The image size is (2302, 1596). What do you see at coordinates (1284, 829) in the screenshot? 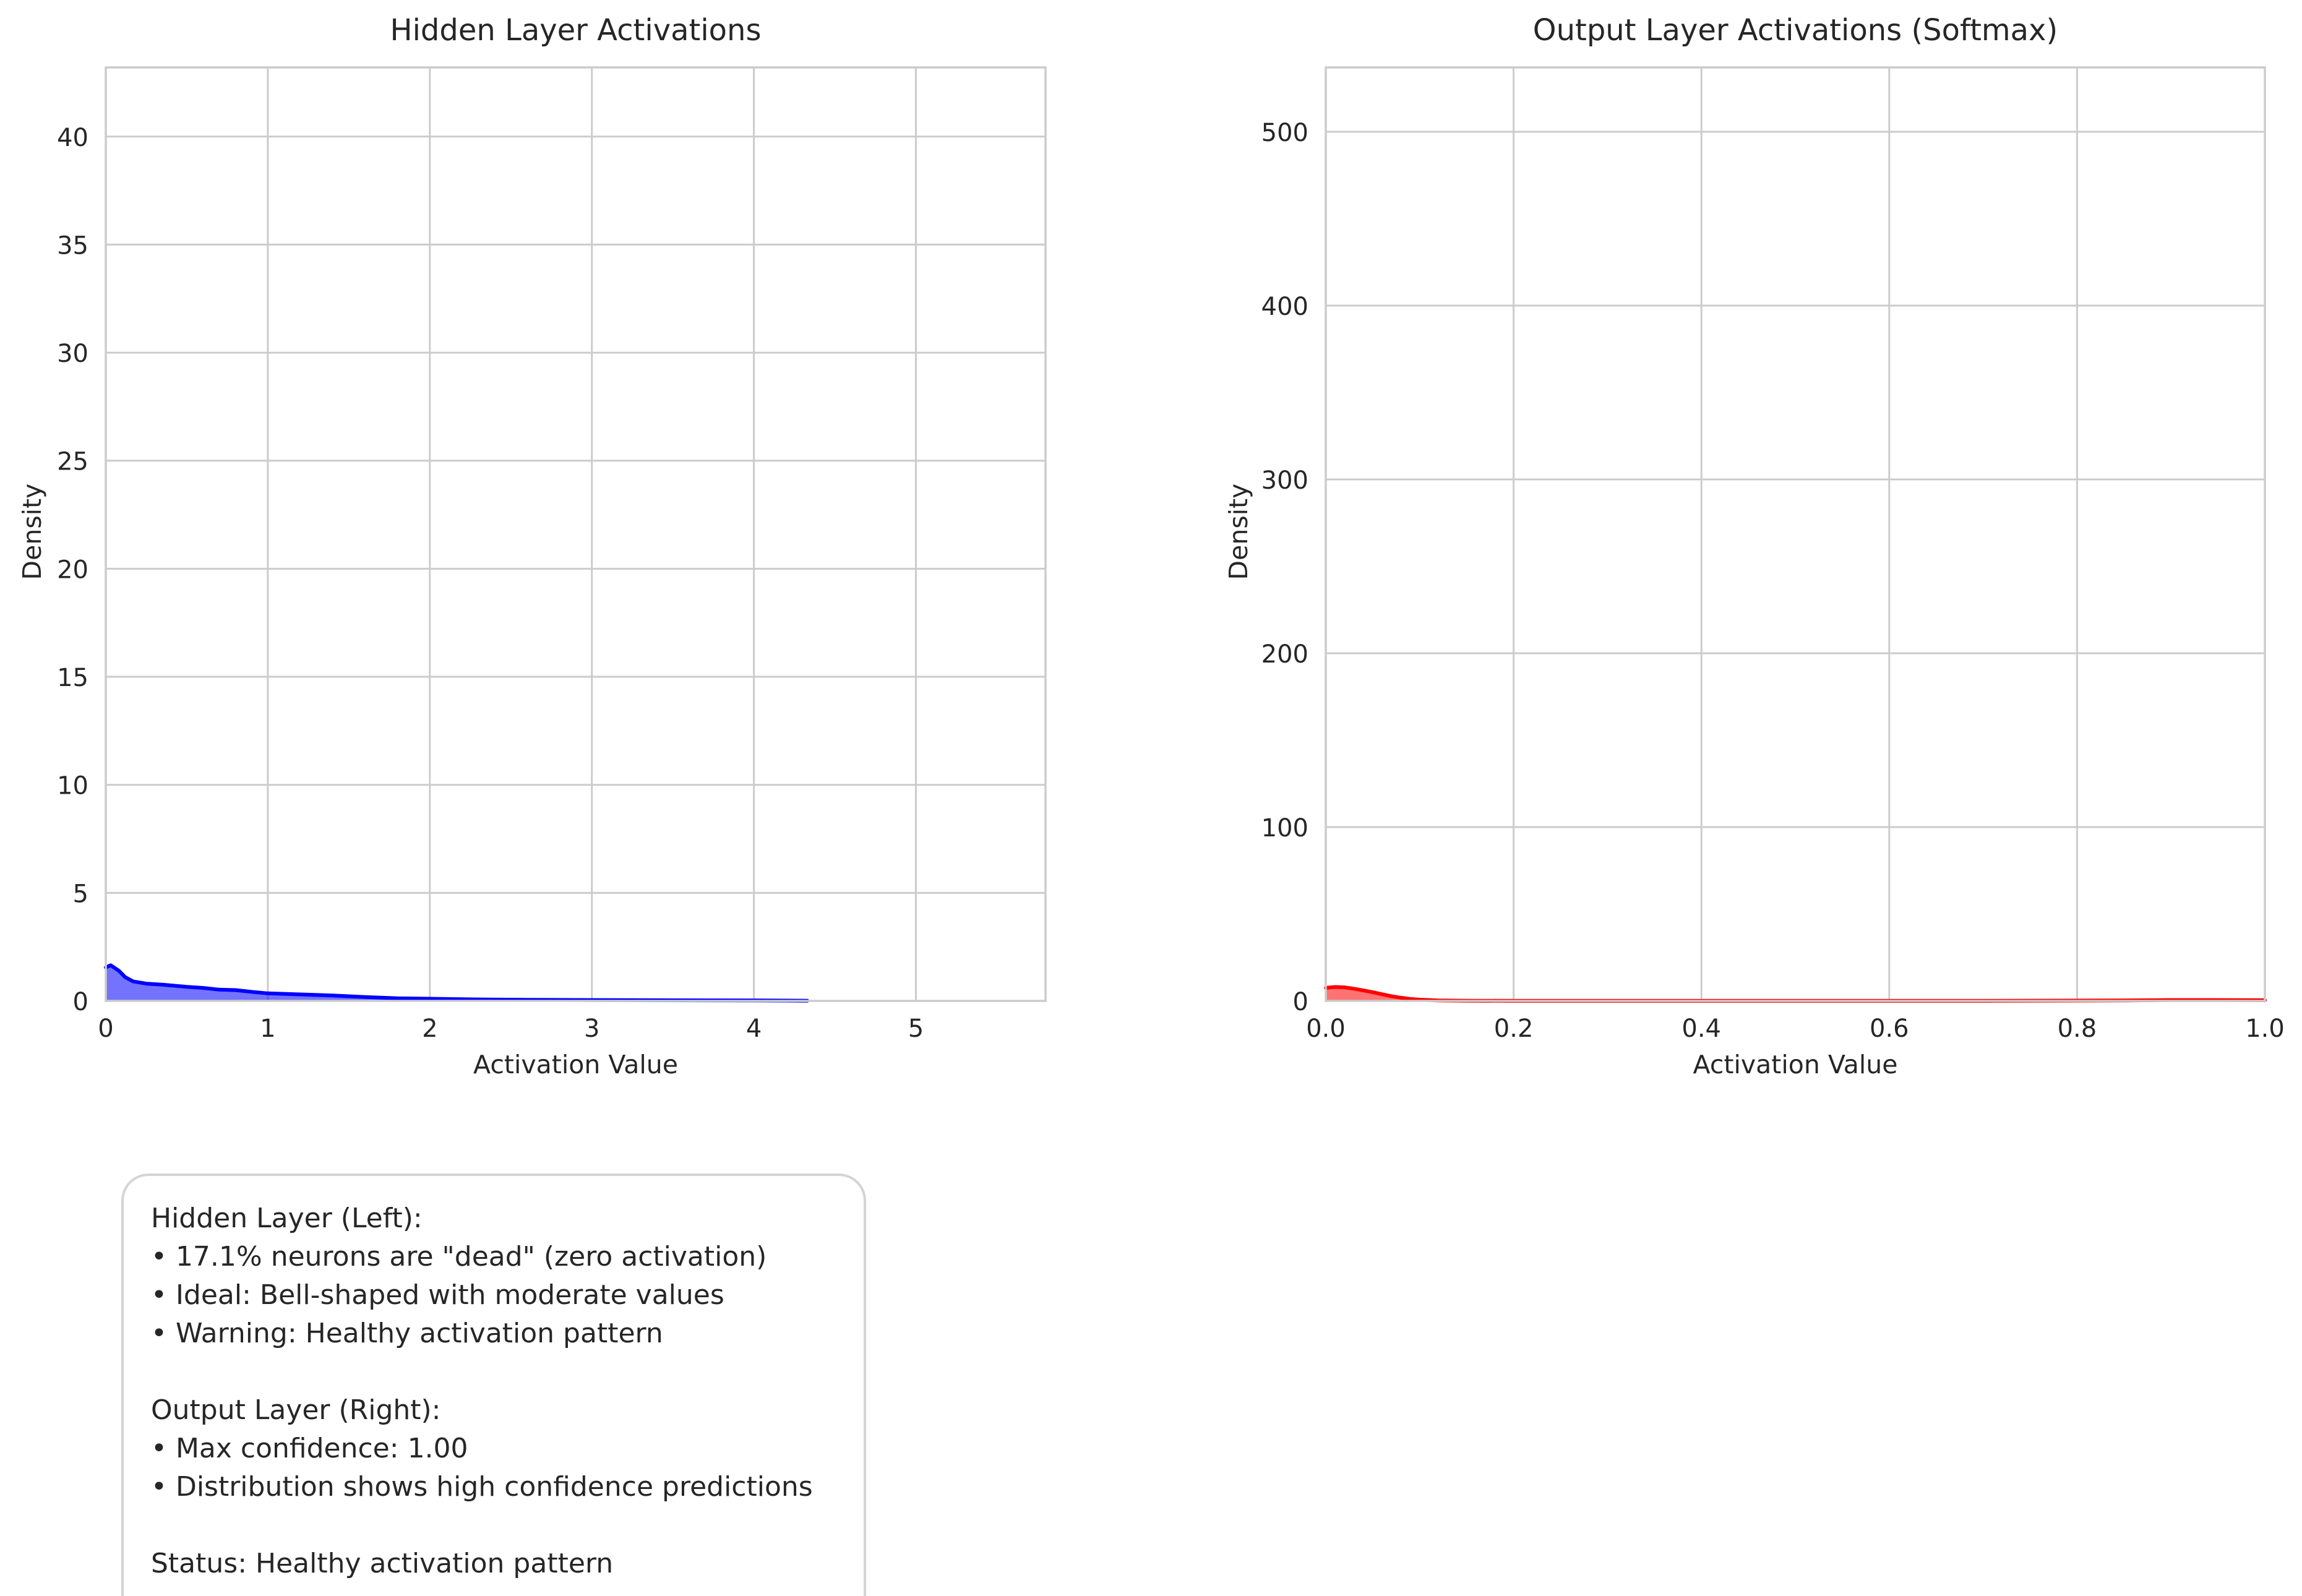
I see `y-tick-label: 100` at bounding box center [1284, 829].